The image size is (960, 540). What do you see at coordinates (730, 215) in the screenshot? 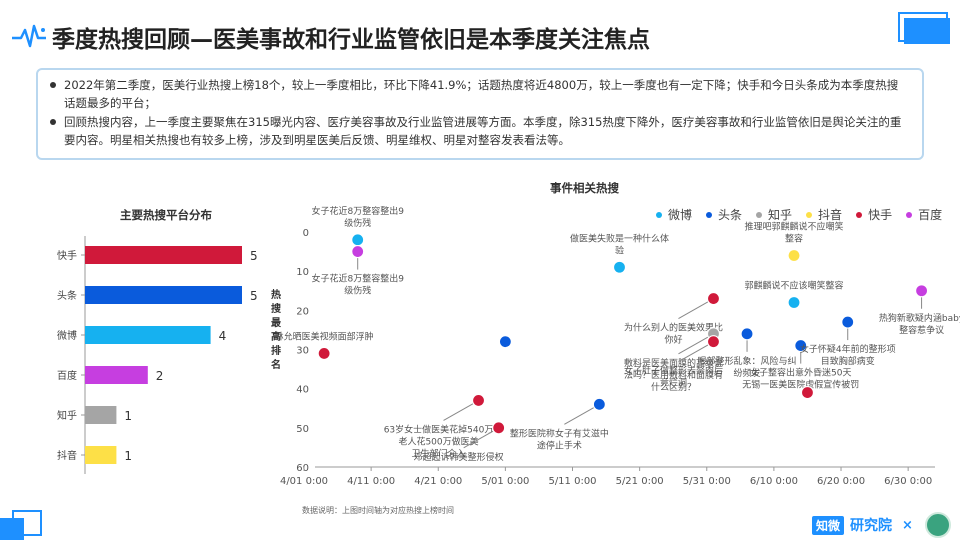
I see `legend-label: 头条` at bounding box center [730, 215].